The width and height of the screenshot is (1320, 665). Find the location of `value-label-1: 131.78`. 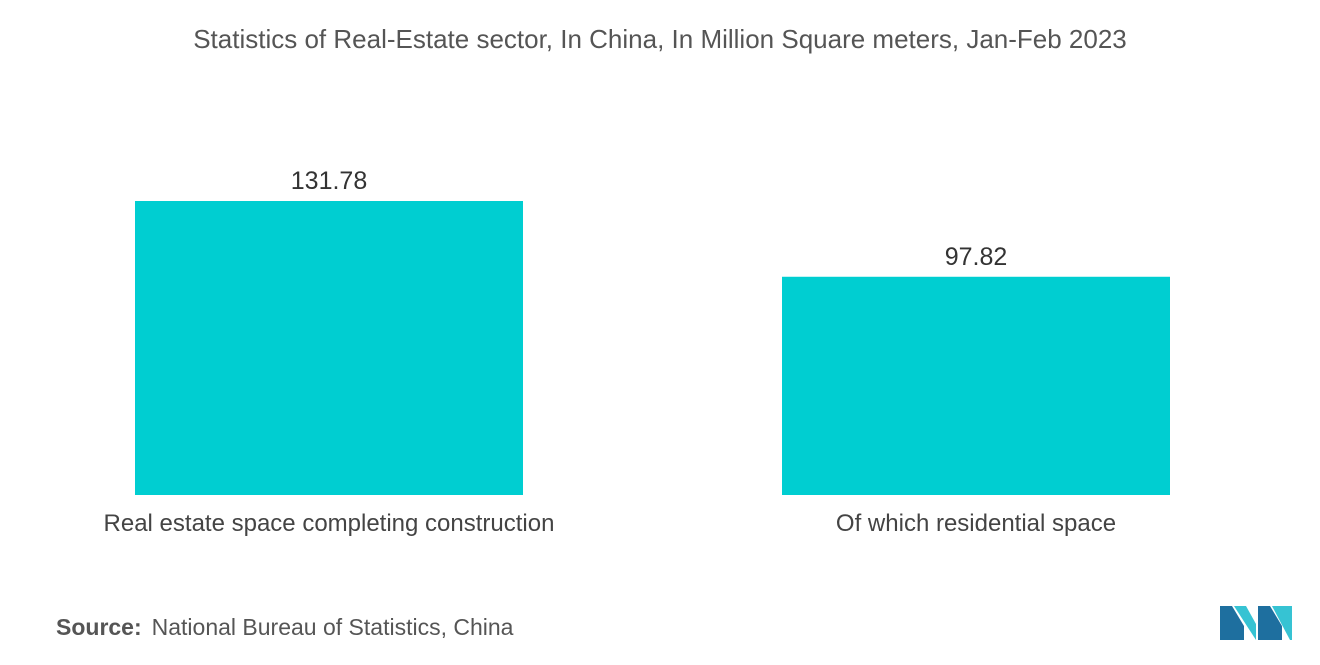

value-label-1: 131.78 is located at coordinates (329, 181).